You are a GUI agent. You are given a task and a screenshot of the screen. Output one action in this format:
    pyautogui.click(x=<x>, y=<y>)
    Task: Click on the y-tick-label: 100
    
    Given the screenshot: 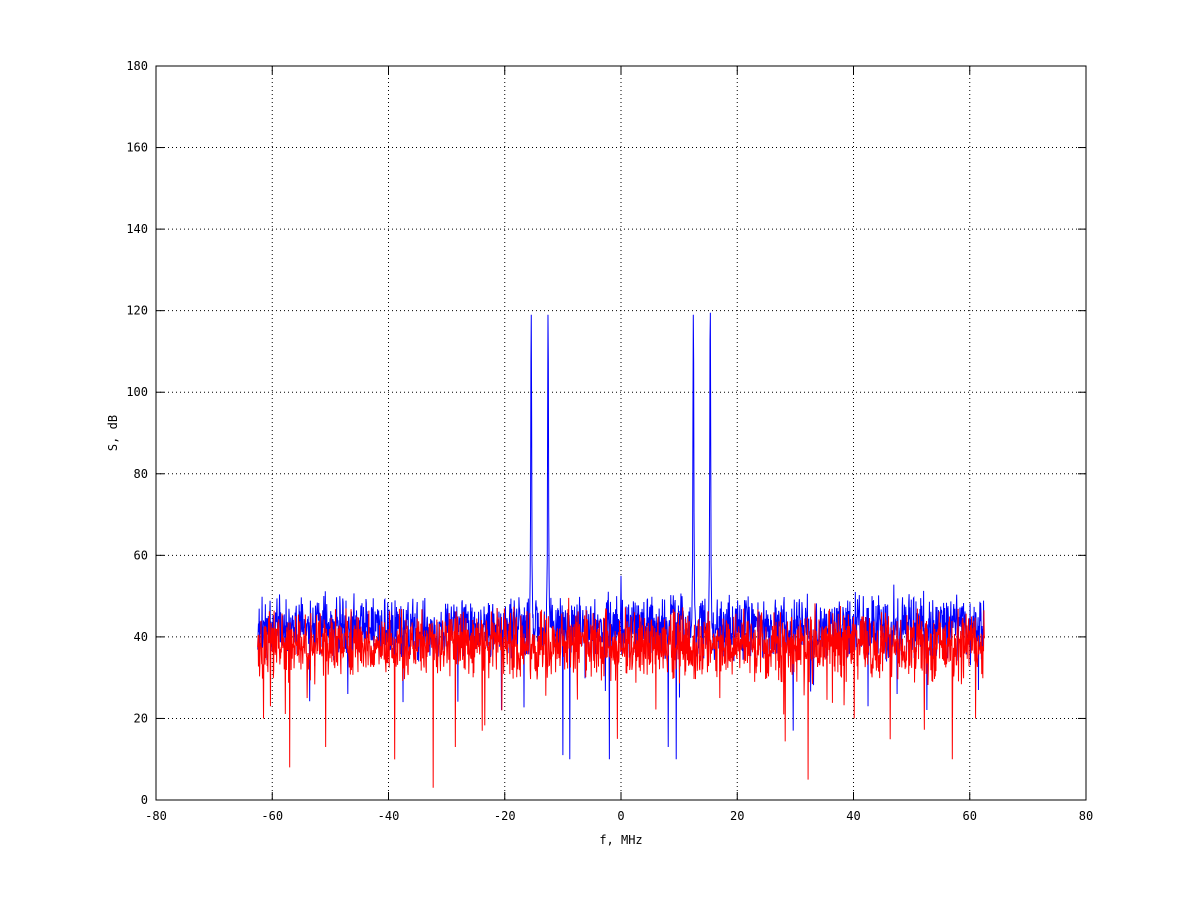 What is the action you would take?
    pyautogui.click(x=137, y=392)
    